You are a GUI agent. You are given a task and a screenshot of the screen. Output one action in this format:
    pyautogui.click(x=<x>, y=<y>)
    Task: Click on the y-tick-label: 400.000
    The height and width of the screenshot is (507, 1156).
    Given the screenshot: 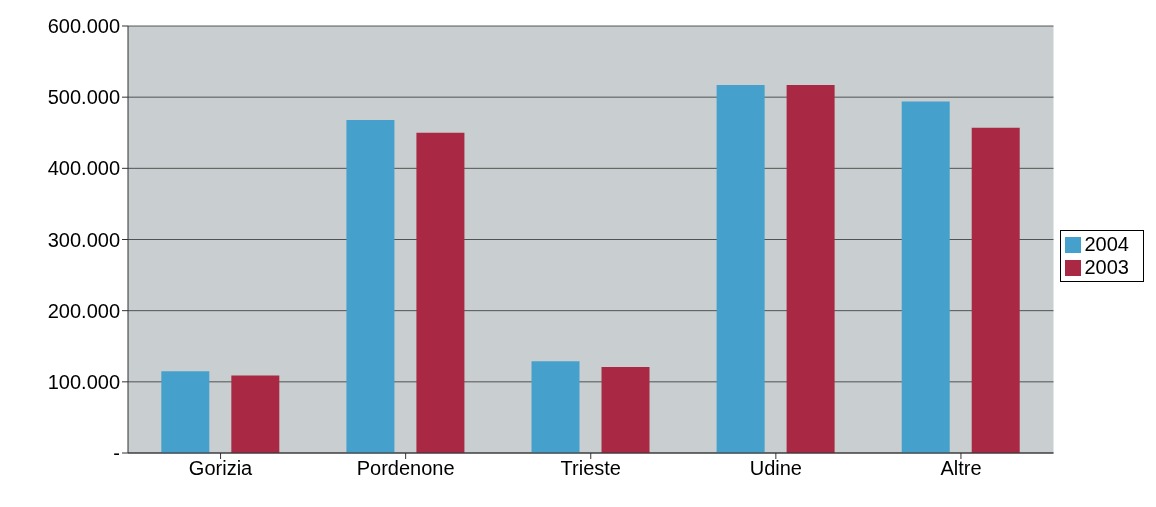 What is the action you would take?
    pyautogui.click(x=83, y=168)
    